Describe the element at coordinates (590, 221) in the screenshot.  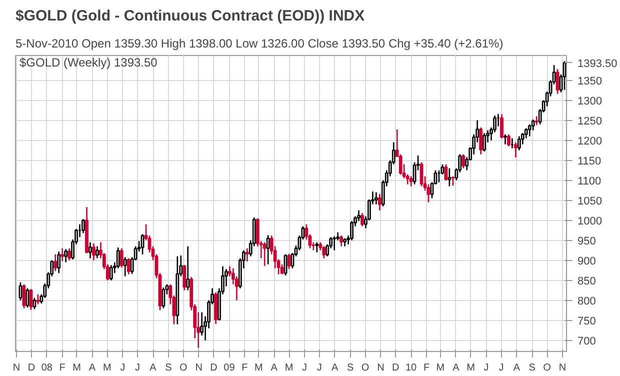
I see `y-tick-label: 1000` at that location.